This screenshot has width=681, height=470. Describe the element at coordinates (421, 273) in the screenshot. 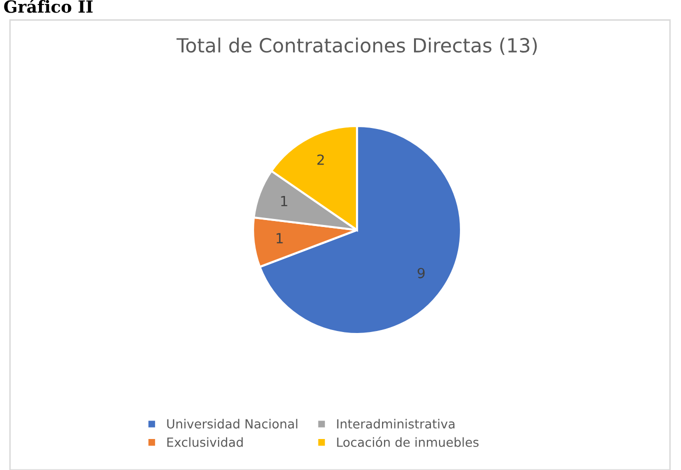

I see `data-label: 9` at that location.